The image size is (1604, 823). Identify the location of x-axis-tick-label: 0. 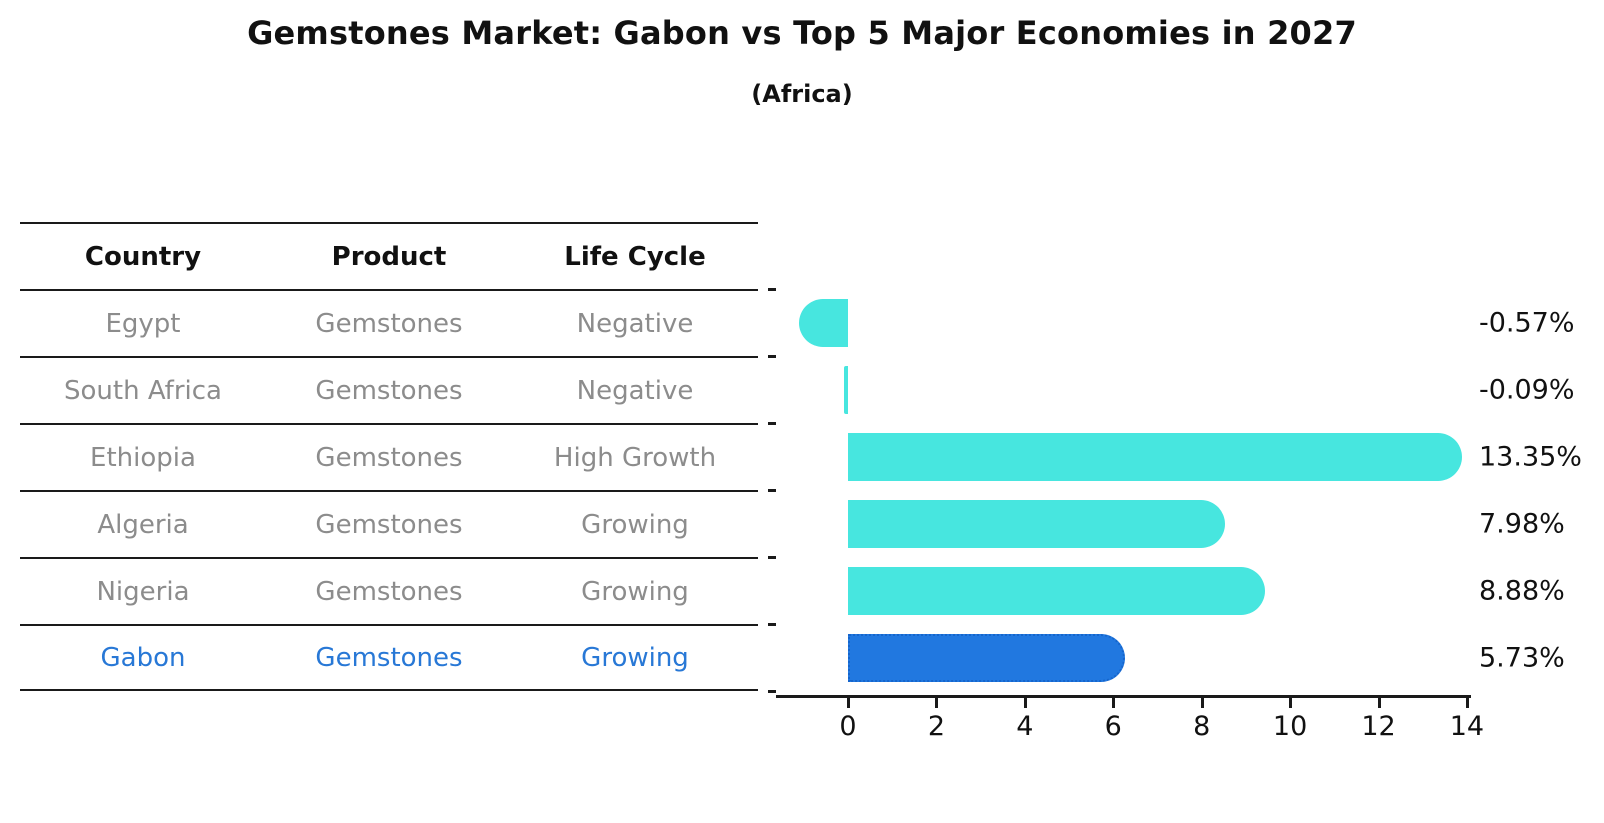
(848, 726).